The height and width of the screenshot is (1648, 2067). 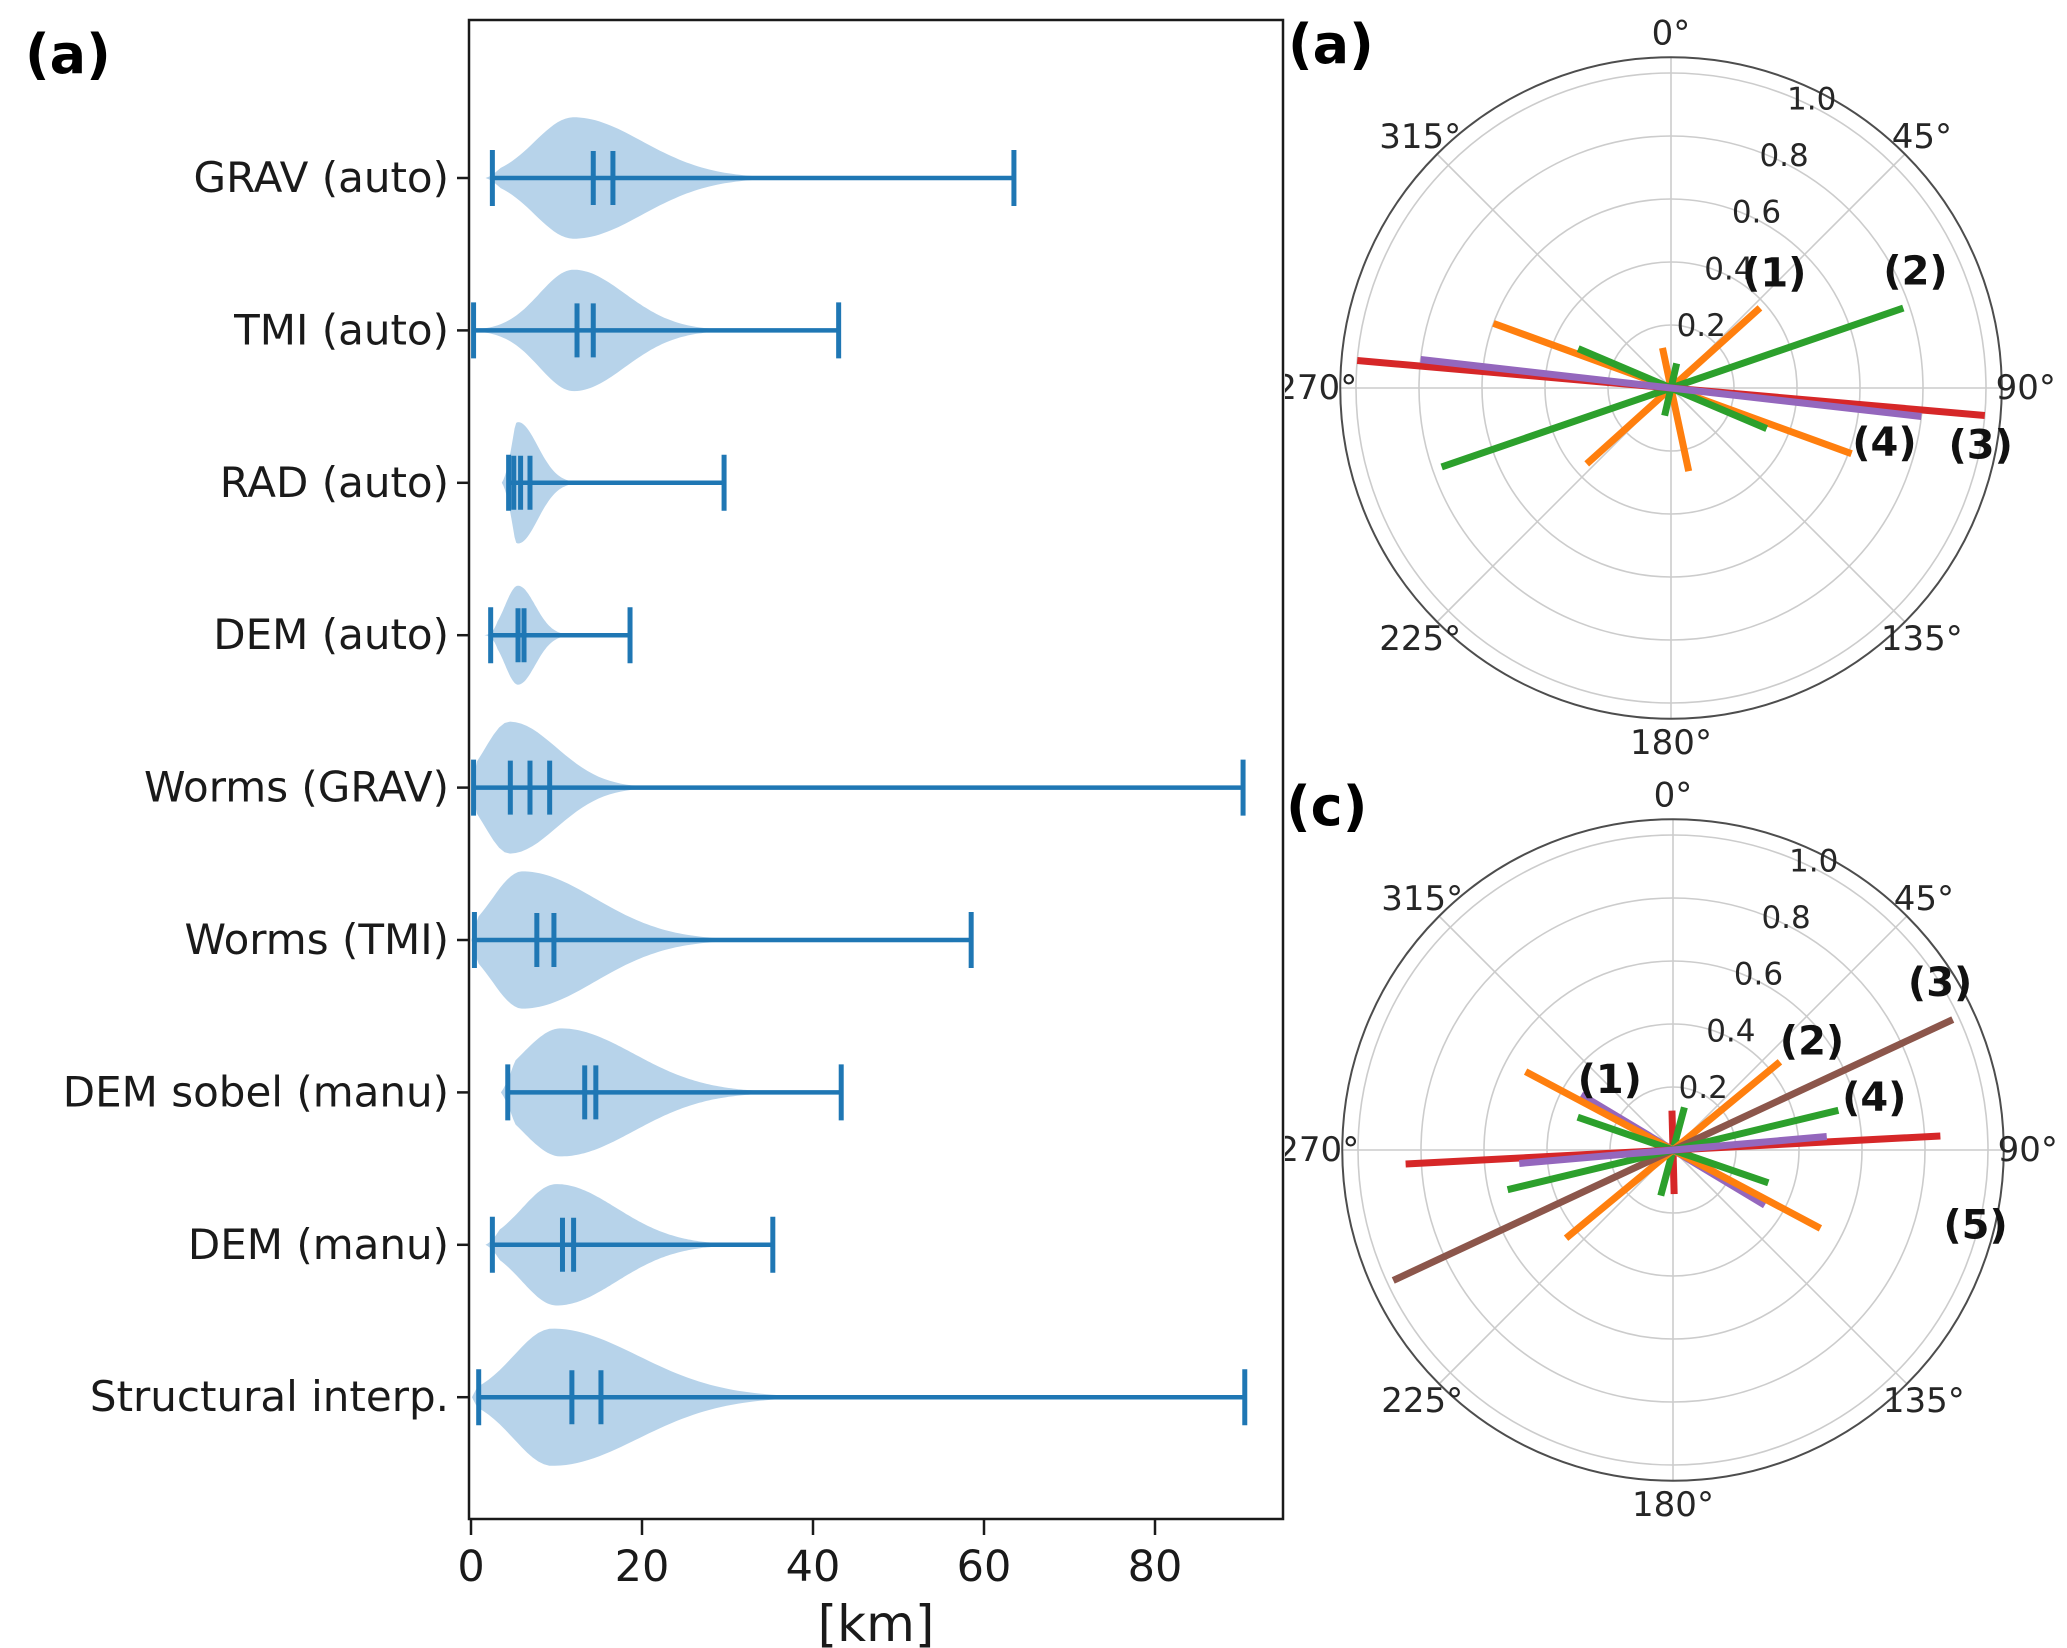 What do you see at coordinates (321, 177) in the screenshot?
I see `row-label: GRAV (auto)` at bounding box center [321, 177].